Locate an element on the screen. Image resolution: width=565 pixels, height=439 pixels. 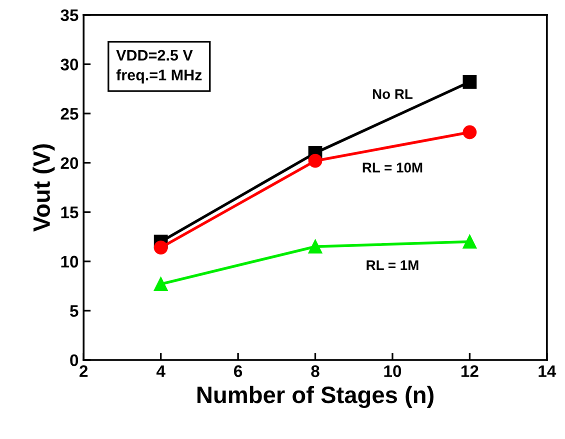
x-axis-title: Number of Stages (n) is located at coordinates (315, 397).